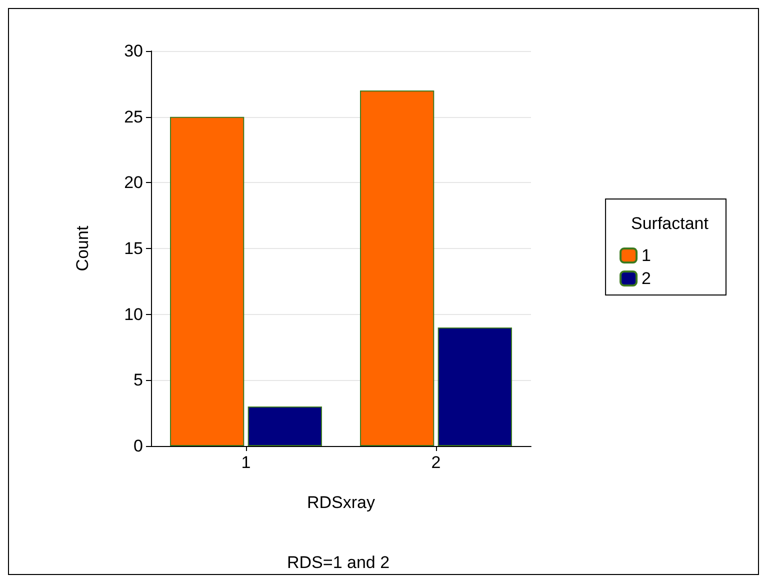 This screenshot has height=583, width=767. I want to click on x-axis-title: RDSxray, so click(341, 502).